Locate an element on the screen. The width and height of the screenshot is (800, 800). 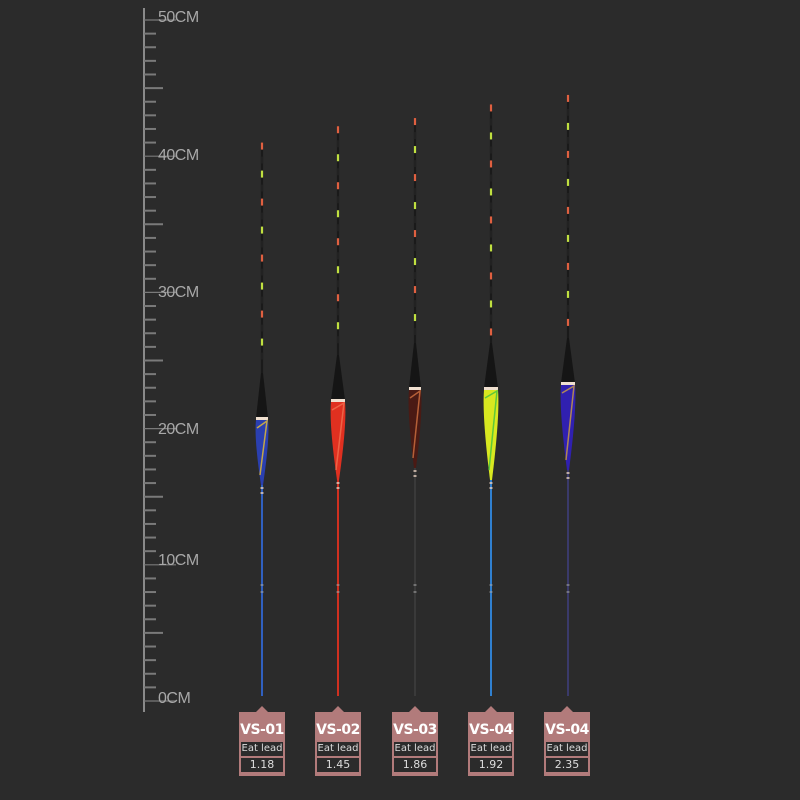
float-tag-4: VS-04 Eat lead 1.92 is located at coordinates (491, 741).